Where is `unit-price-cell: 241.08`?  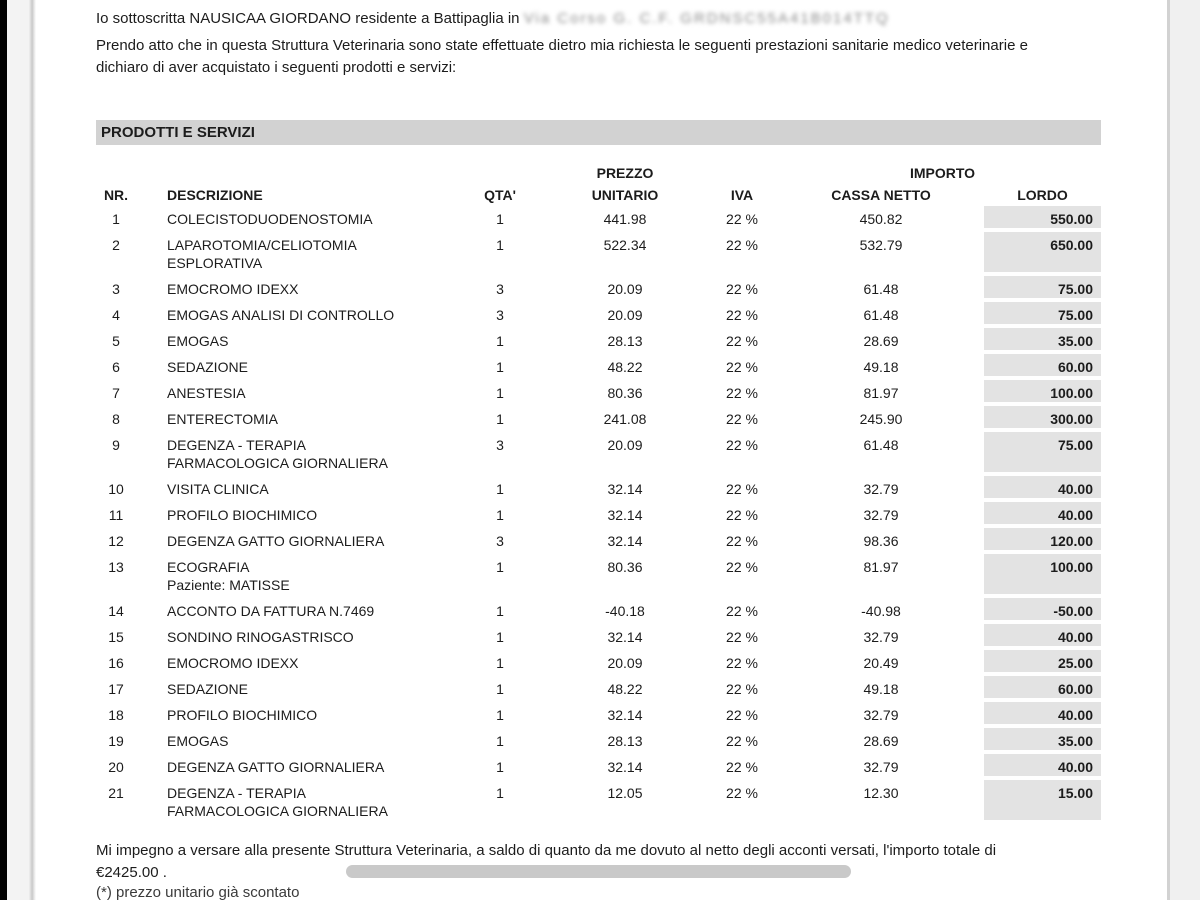
unit-price-cell: 241.08 is located at coordinates (625, 419).